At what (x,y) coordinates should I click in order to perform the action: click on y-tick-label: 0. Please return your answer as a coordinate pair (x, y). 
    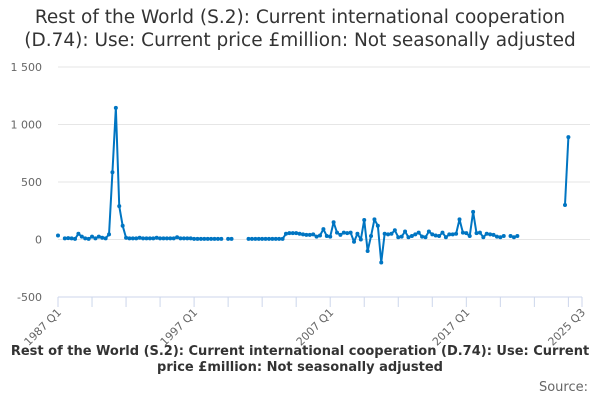
    Looking at the image, I should click on (38, 240).